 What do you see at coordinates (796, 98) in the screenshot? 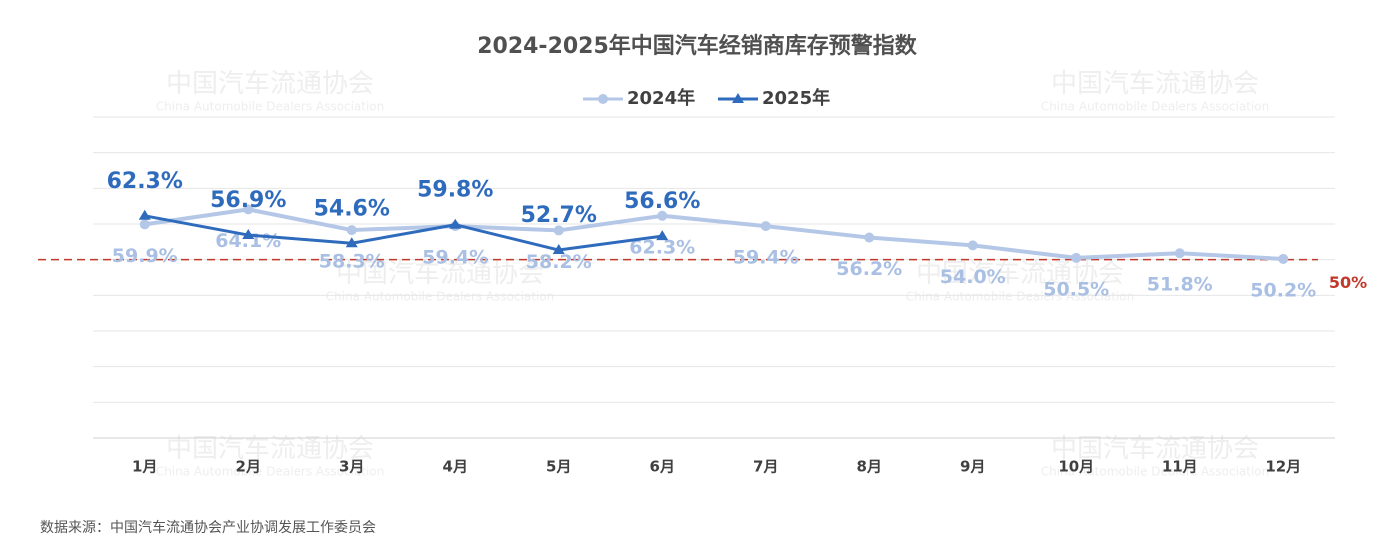
I see `legend-label: 2025年` at bounding box center [796, 98].